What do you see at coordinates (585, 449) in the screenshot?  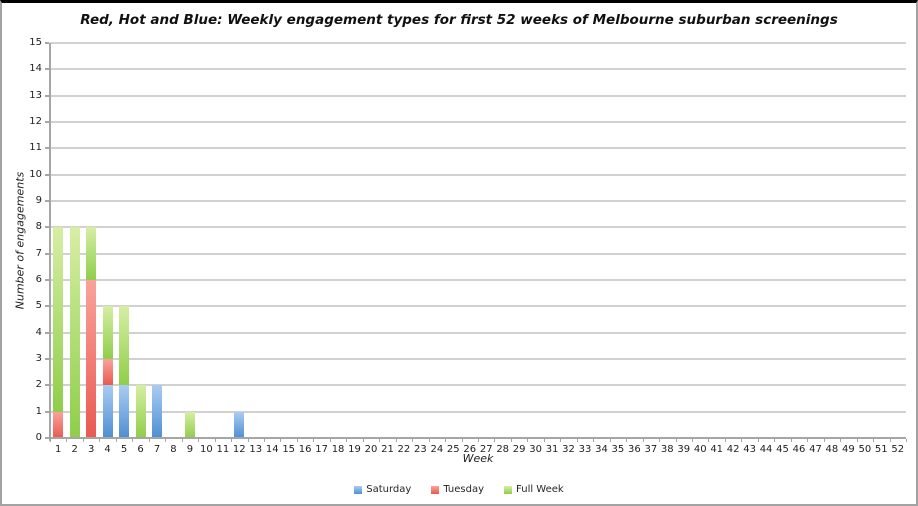 I see `x-tick-label-33: 33` at bounding box center [585, 449].